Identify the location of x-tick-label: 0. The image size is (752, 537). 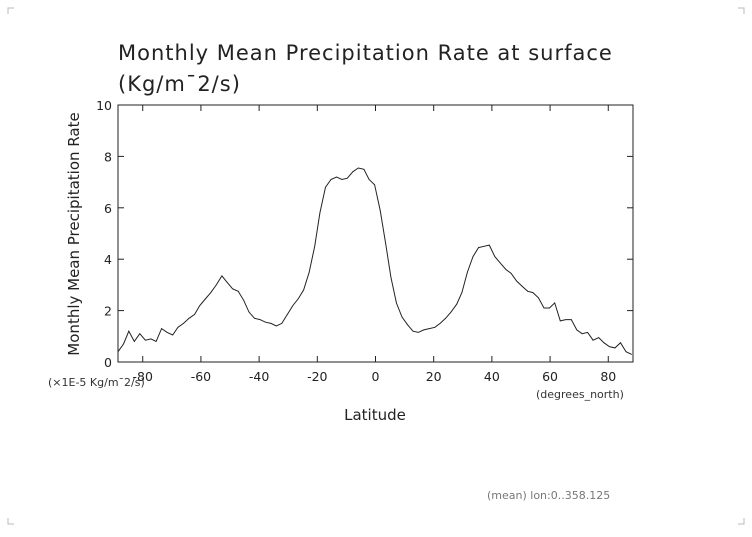
(376, 376).